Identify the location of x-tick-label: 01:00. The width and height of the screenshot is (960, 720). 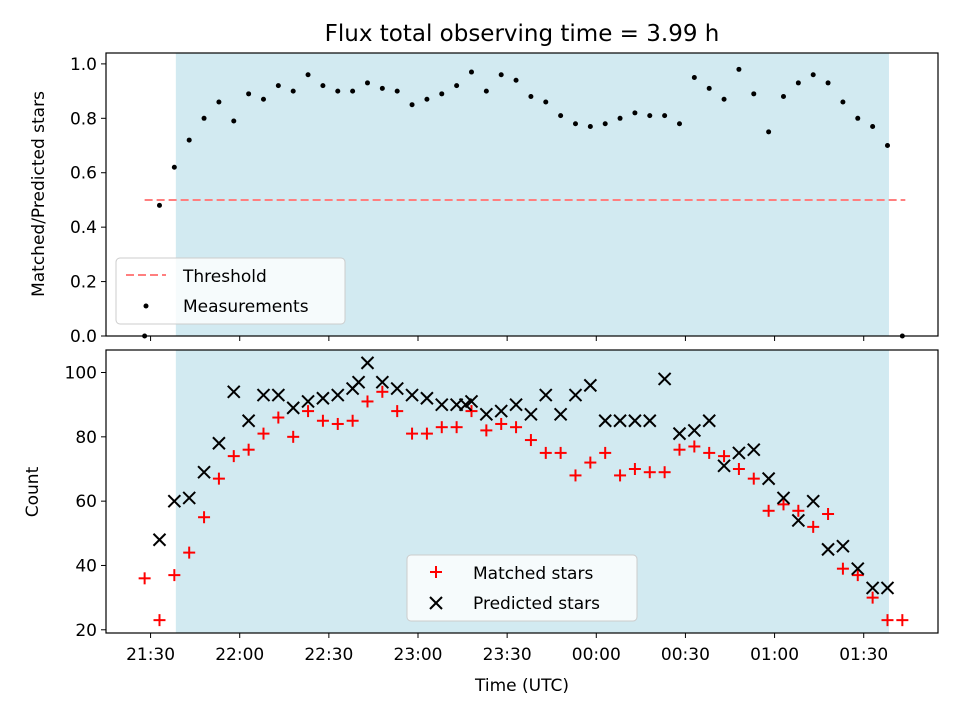
(774, 655).